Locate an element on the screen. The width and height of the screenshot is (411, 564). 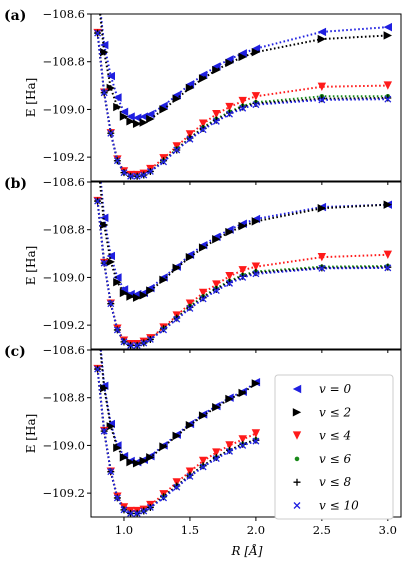
panel-b-label: (b) is located at coordinates (15, 184).